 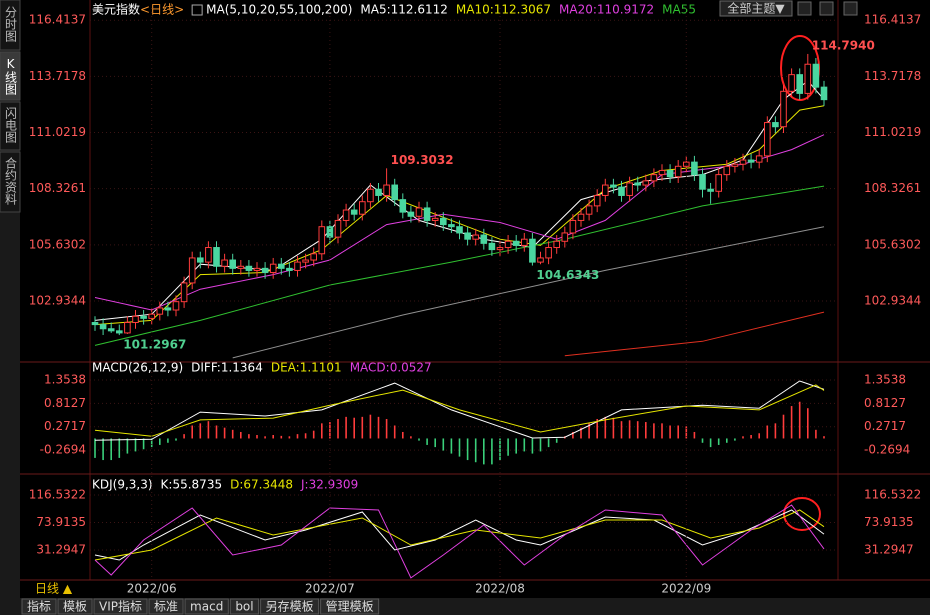 What do you see at coordinates (404, 10) in the screenshot?
I see `series-readout: MA5:112.6112` at bounding box center [404, 10].